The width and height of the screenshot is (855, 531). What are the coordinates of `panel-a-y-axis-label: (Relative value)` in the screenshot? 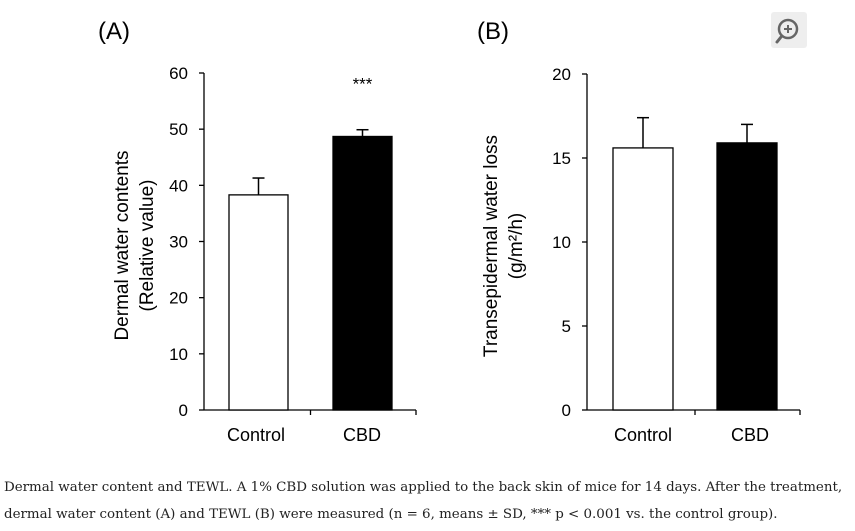 It's located at (147, 246).